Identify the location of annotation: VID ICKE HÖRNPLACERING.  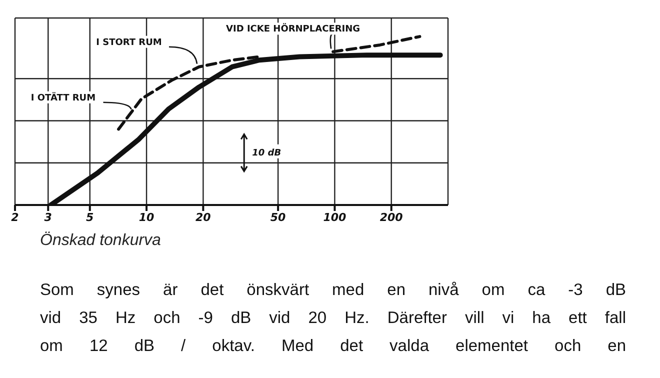
(293, 28).